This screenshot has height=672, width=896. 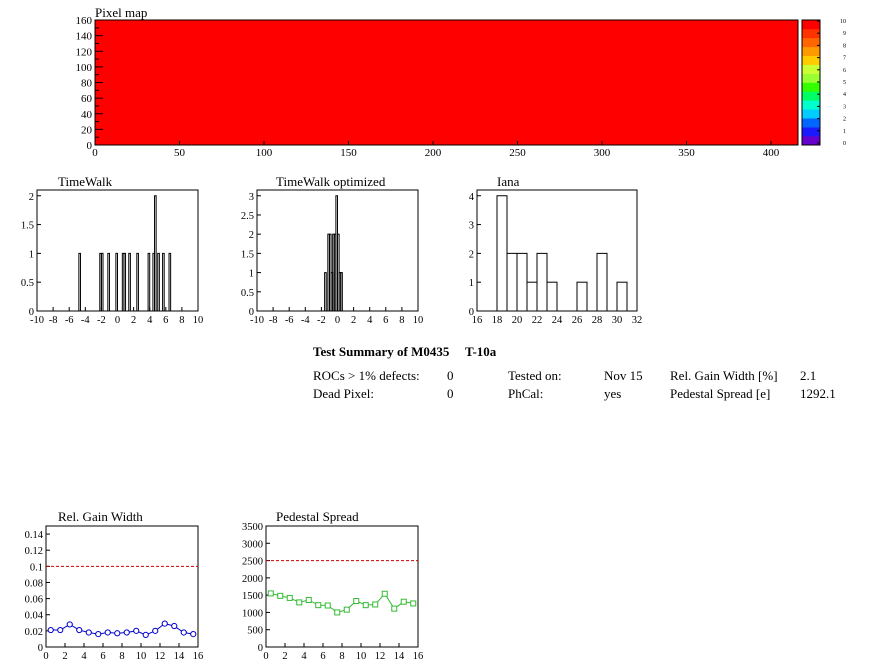 I want to click on rel-gain-width-y-tick-label: 0.14, so click(x=34, y=535).